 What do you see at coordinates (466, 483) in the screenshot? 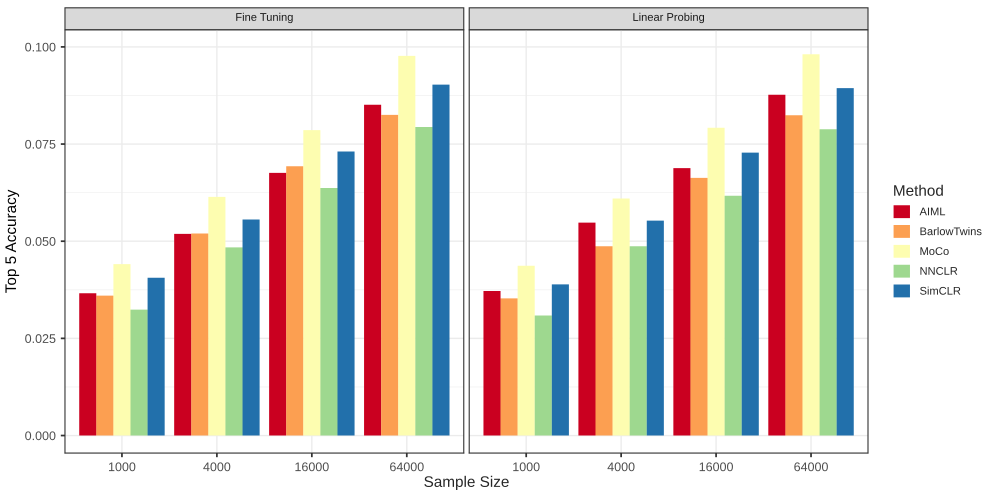
I see `x-axis-title: Sample Size` at bounding box center [466, 483].